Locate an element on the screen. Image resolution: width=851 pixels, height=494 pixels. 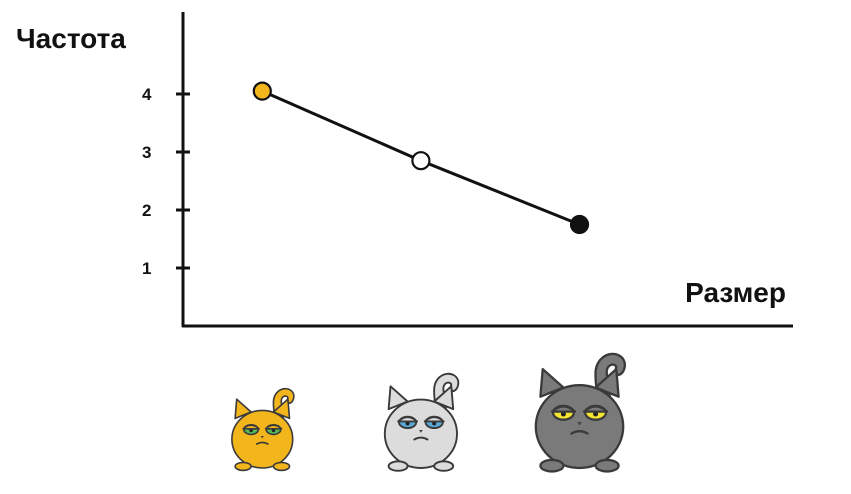
y-tick-label: 1 is located at coordinates (146, 268).